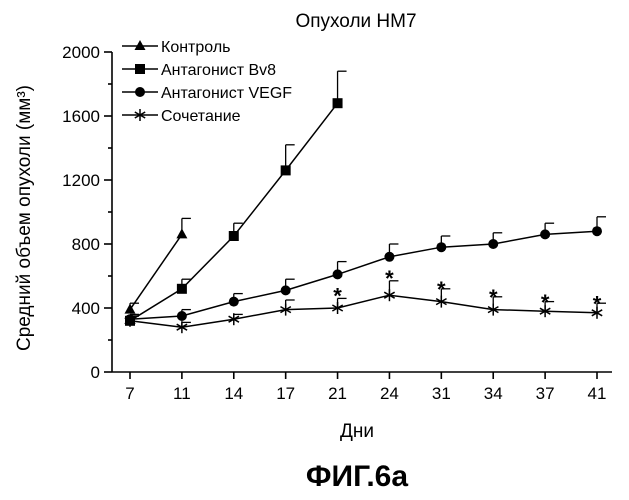  What do you see at coordinates (81, 52) in the screenshot?
I see `y-tick-label: 2000` at bounding box center [81, 52].